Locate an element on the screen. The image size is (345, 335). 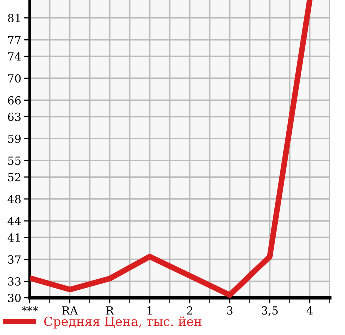
x-tick-label: RA is located at coordinates (70, 310).